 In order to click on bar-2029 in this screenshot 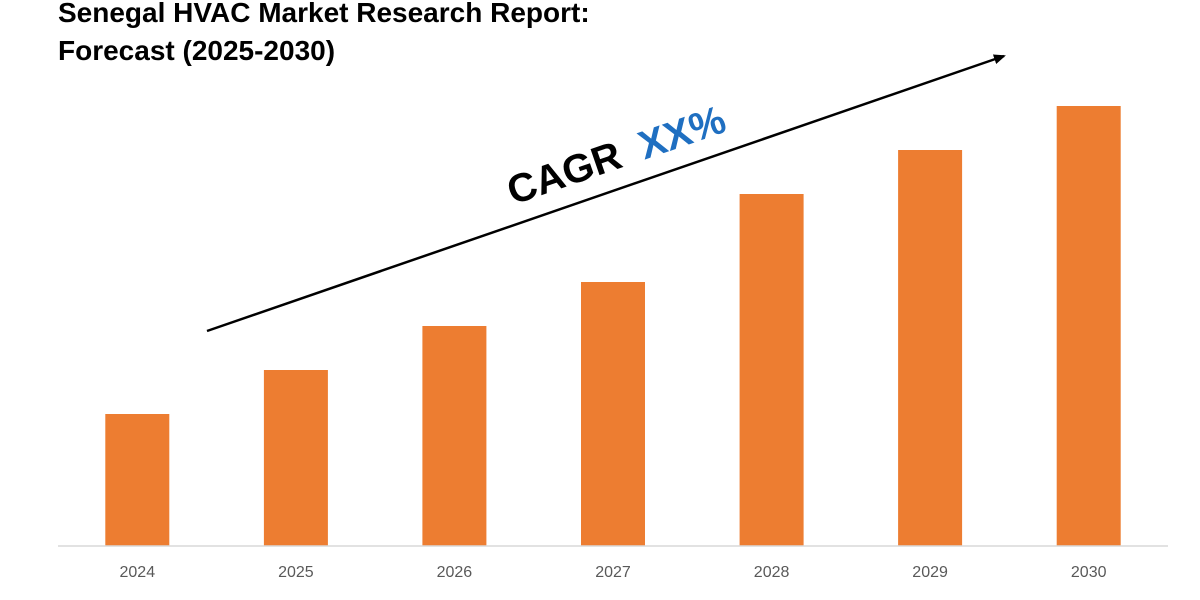, I will do `click(930, 348)`.